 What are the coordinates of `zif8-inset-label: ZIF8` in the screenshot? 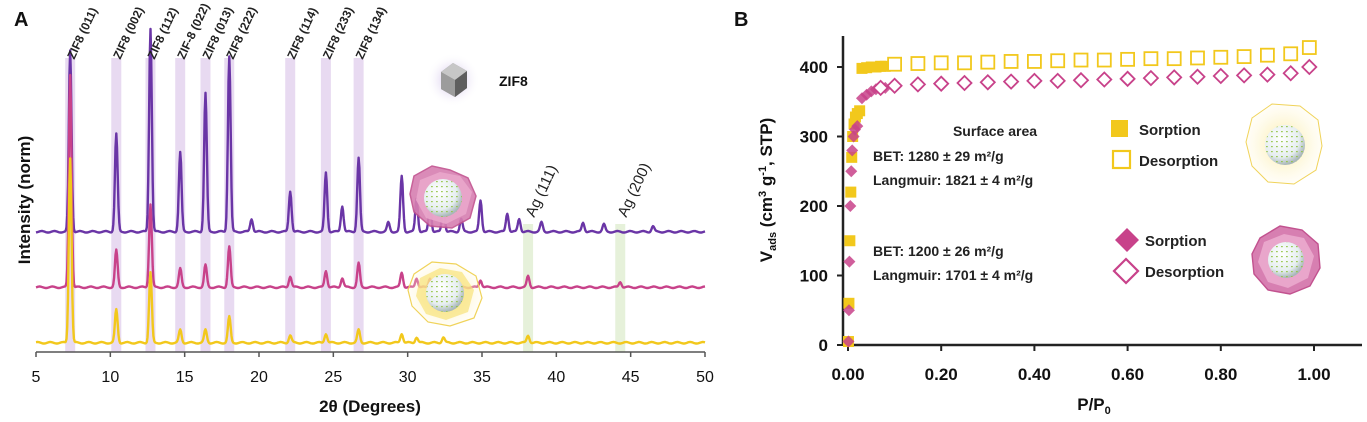 It's located at (513, 81).